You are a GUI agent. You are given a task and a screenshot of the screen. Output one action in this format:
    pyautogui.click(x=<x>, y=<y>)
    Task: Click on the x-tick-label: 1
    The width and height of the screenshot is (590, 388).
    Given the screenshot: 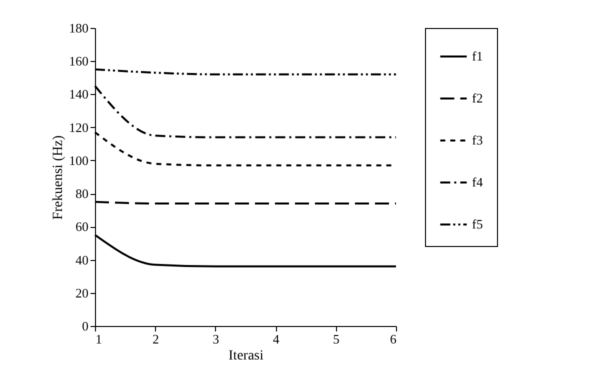 What is the action you would take?
    pyautogui.click(x=99, y=339)
    